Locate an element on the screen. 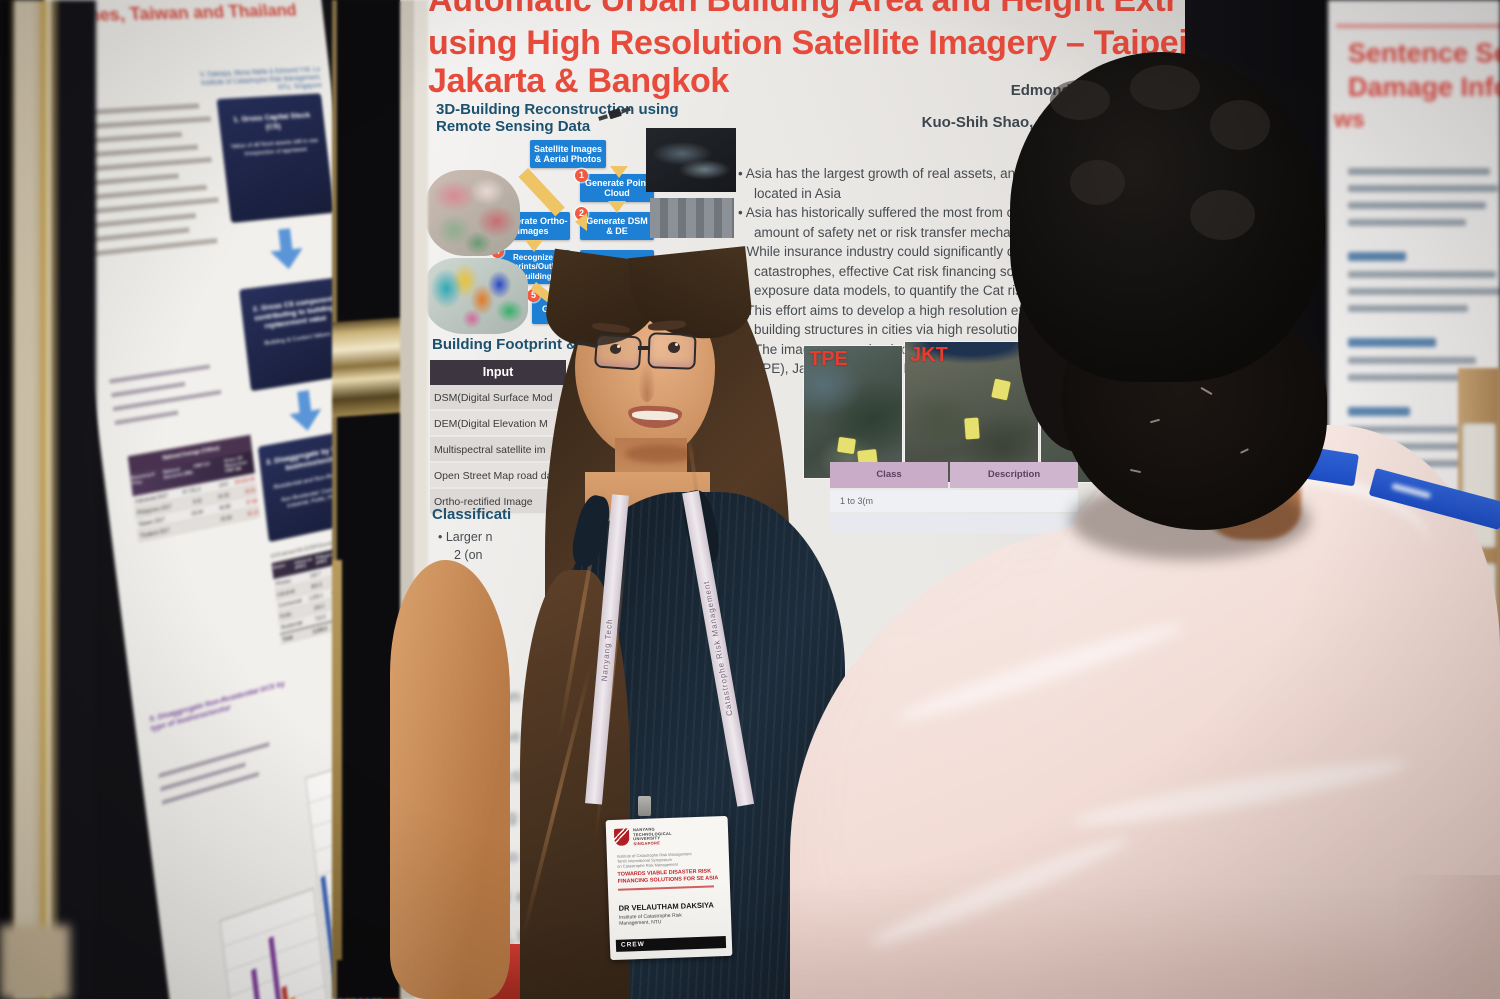  lanyard-text-blur is located at coordinates (1411, 490).